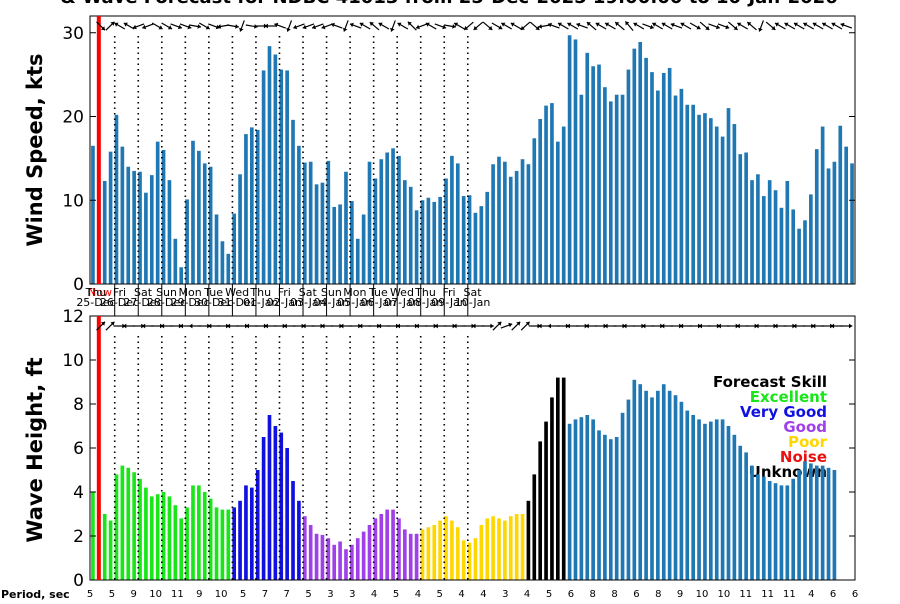 This screenshot has height=604, width=900. I want to click on period-value: 8, so click(658, 594).